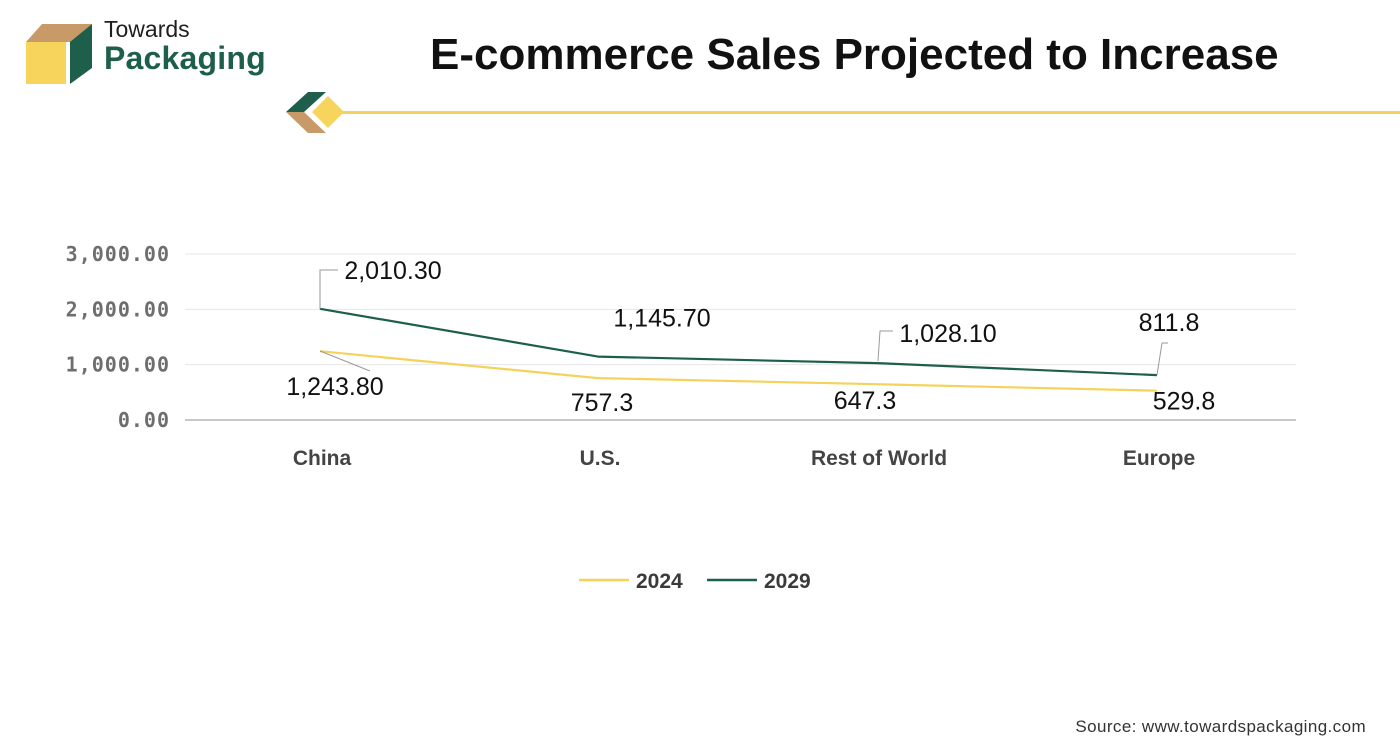 This screenshot has height=751, width=1400. I want to click on legend-label-2029: 2029, so click(787, 581).